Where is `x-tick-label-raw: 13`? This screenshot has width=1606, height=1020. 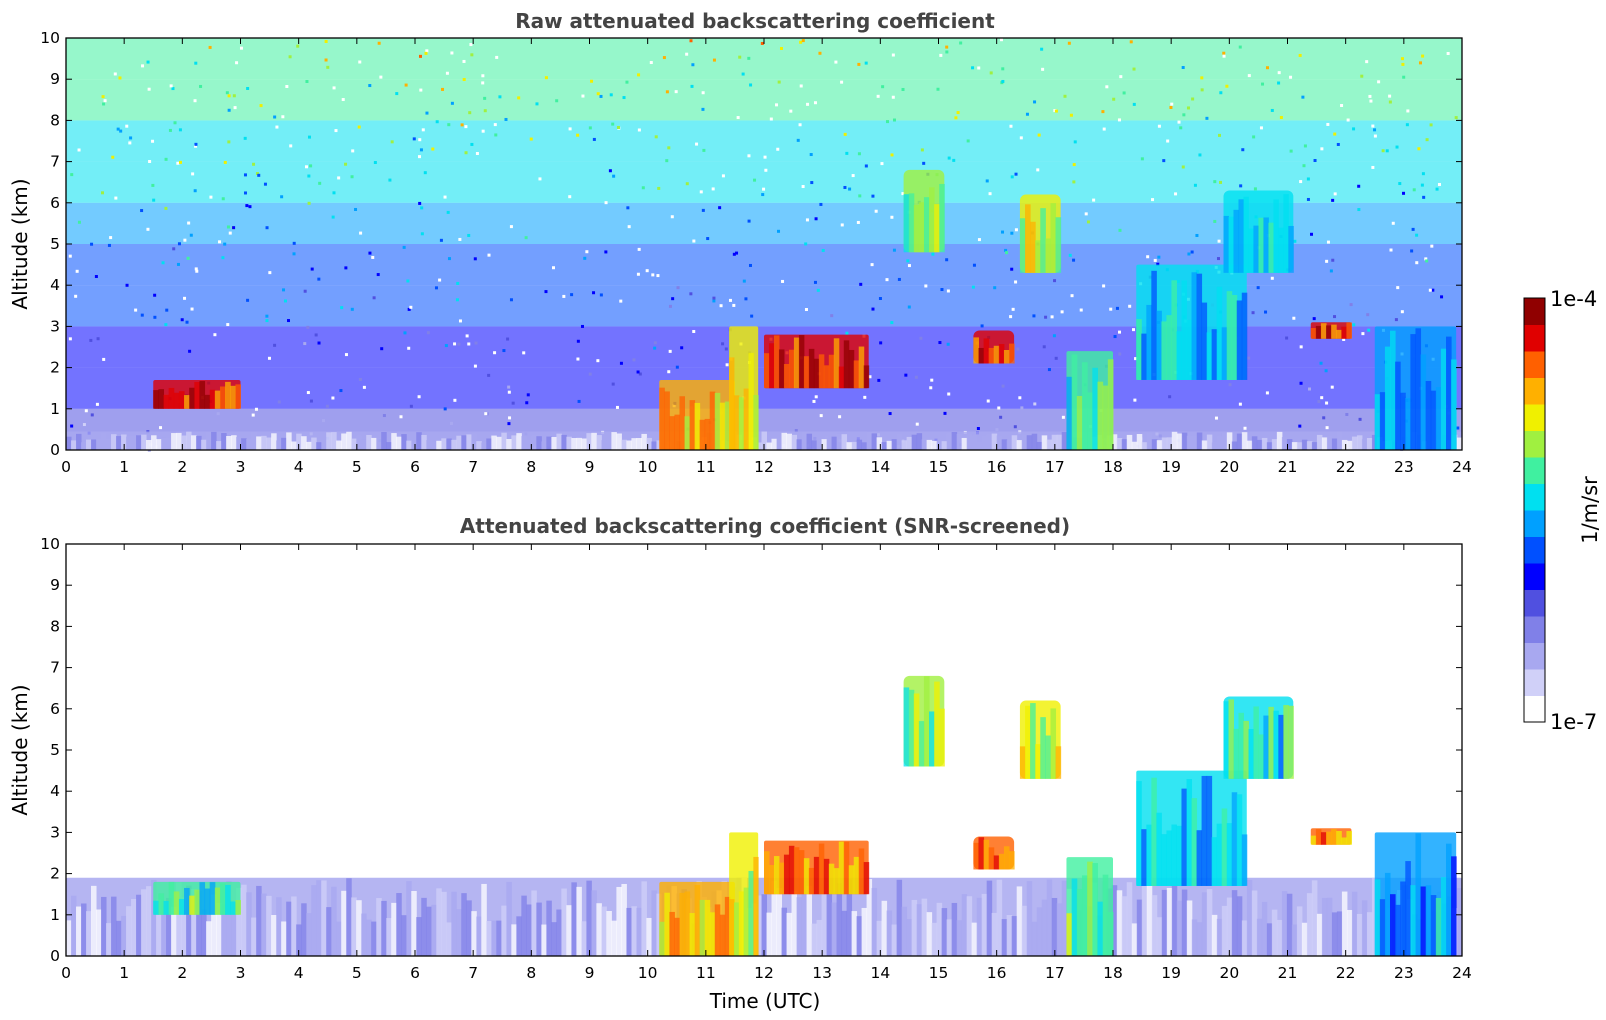 x-tick-label-raw: 13 is located at coordinates (822, 467).